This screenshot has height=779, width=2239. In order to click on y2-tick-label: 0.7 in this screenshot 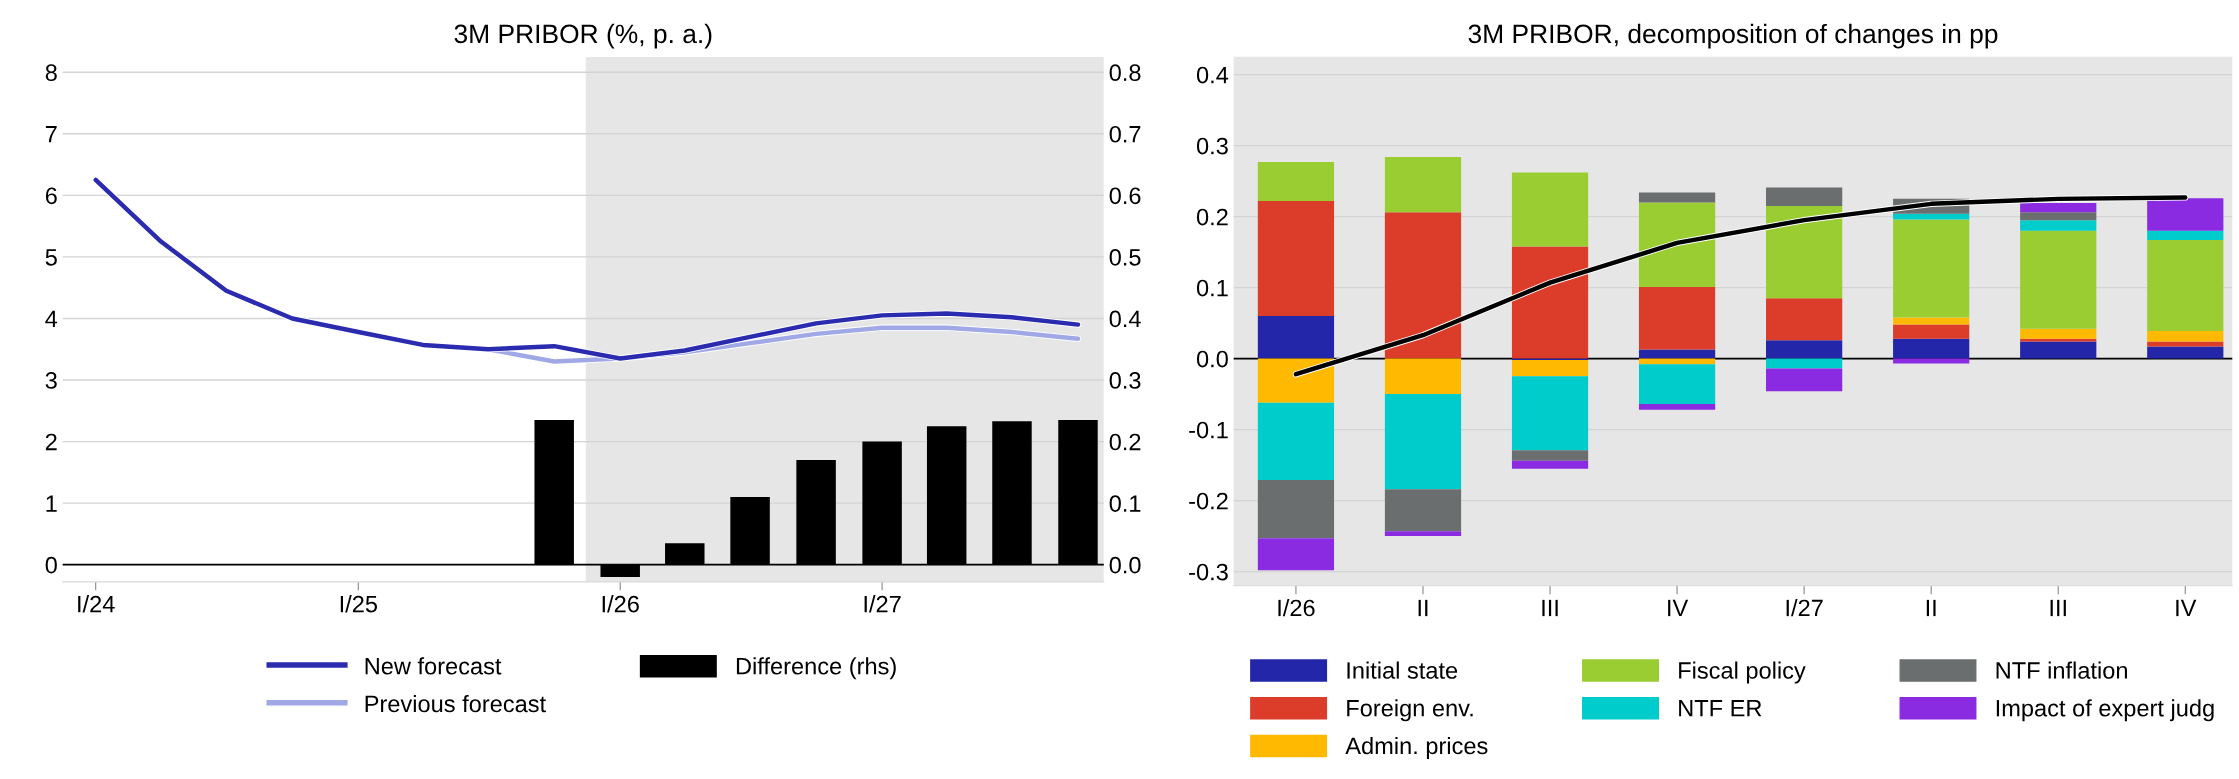, I will do `click(1125, 134)`.